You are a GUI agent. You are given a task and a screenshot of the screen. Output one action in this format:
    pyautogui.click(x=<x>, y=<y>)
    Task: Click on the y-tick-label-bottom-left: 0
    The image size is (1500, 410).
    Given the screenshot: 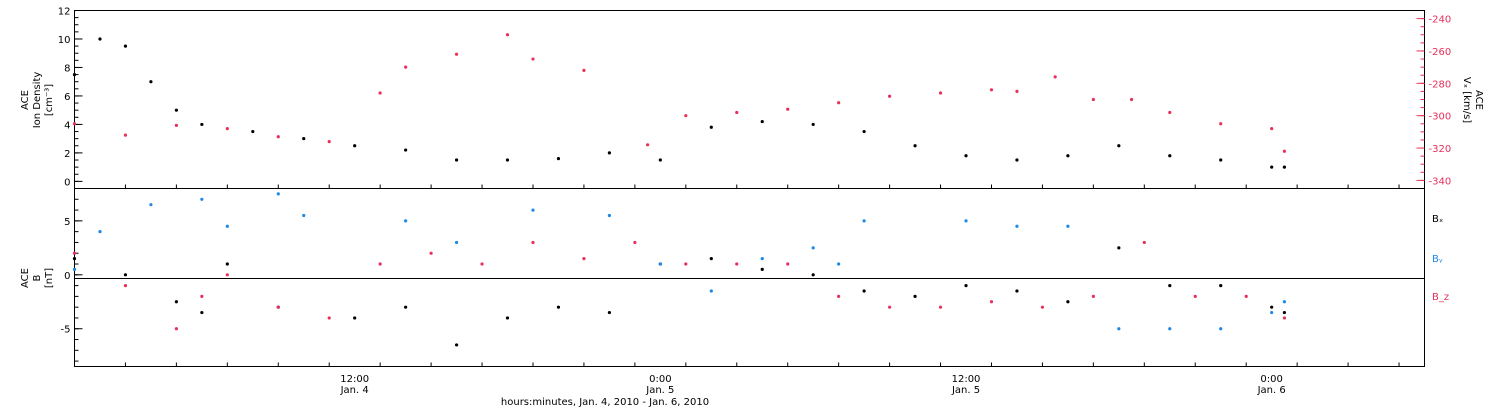 What is the action you would take?
    pyautogui.click(x=67, y=276)
    